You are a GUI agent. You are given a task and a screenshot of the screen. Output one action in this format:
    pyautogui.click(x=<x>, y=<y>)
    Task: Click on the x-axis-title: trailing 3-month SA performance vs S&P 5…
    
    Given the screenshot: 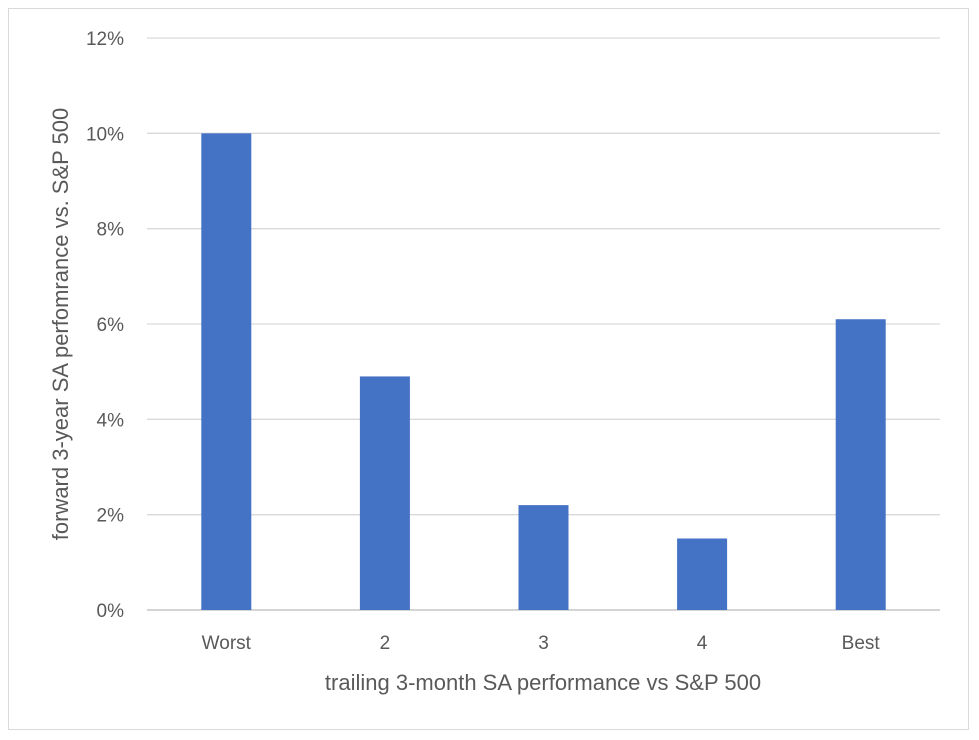 What is the action you would take?
    pyautogui.click(x=543, y=682)
    